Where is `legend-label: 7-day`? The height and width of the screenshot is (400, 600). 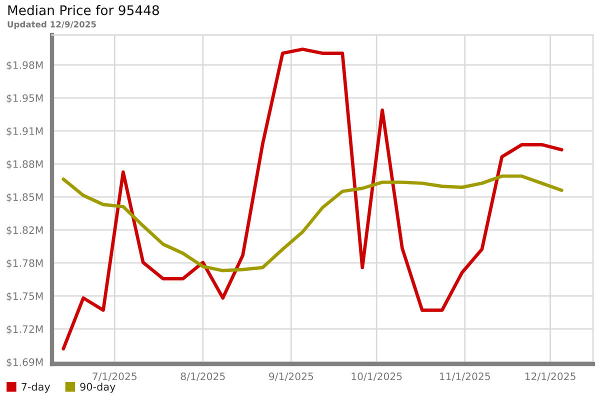
legend-label: 7-day is located at coordinates (36, 387).